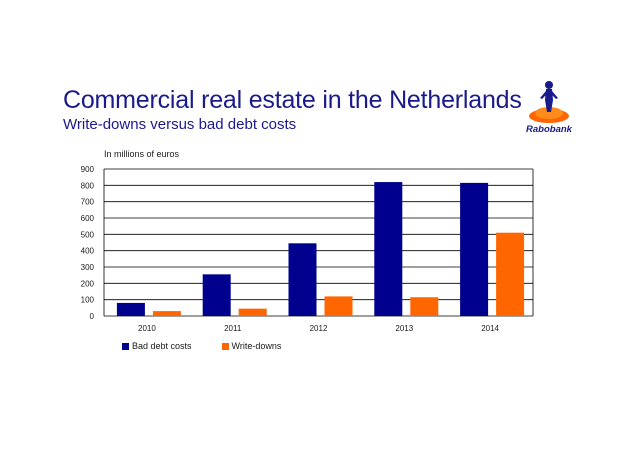 Image resolution: width=638 pixels, height=452 pixels. What do you see at coordinates (180, 124) in the screenshot?
I see `slide-subtitle: Write-downs versus bad debt costs` at bounding box center [180, 124].